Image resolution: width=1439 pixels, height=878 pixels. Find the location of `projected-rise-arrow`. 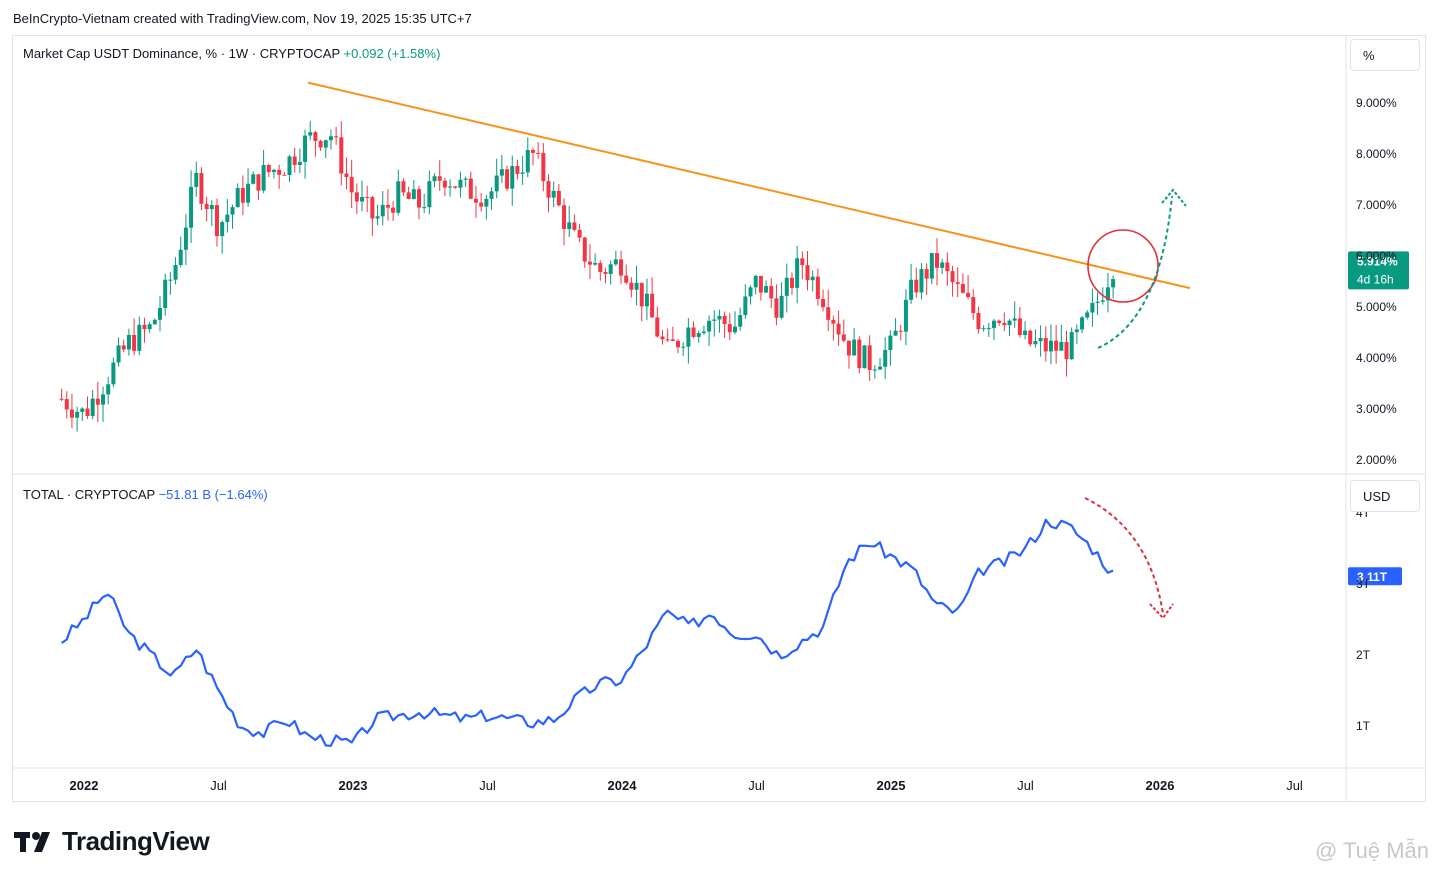

projected-rise-arrow is located at coordinates (1135, 272).